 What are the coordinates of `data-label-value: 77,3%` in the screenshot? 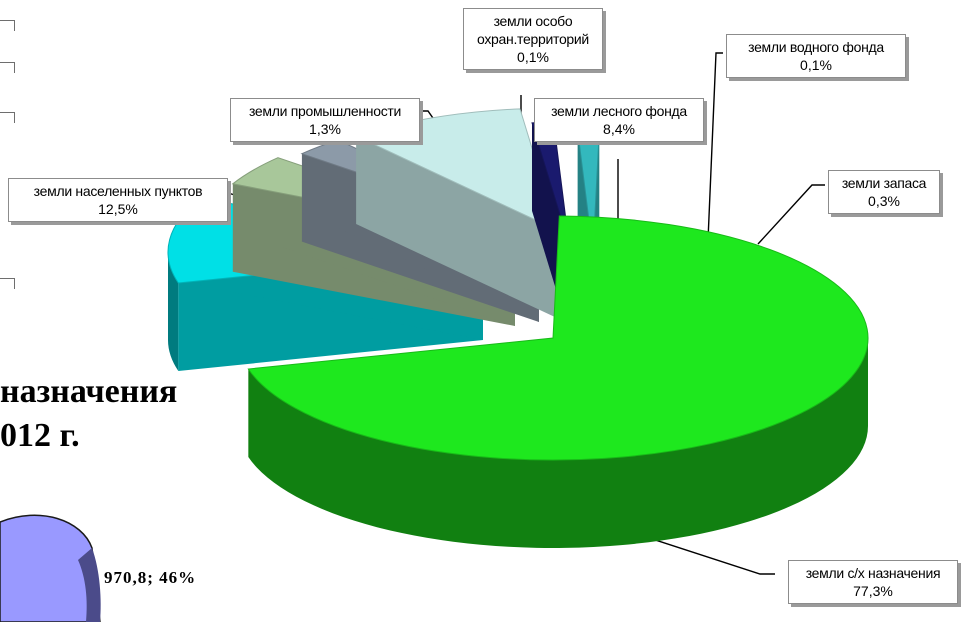 It's located at (873, 591).